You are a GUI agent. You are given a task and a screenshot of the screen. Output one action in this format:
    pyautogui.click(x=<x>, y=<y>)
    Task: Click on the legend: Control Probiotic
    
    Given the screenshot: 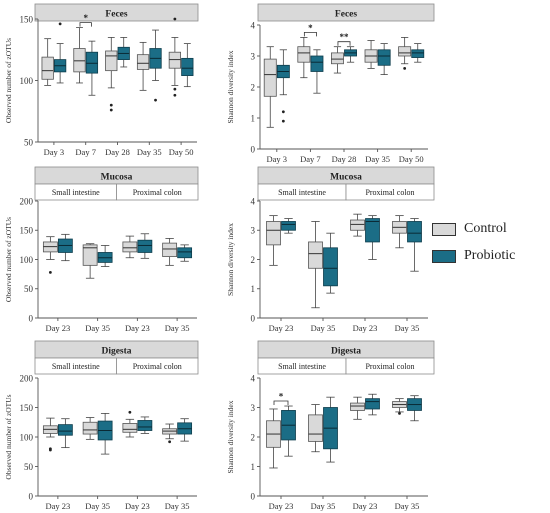 What is the action you would take?
    pyautogui.click(x=490, y=244)
    